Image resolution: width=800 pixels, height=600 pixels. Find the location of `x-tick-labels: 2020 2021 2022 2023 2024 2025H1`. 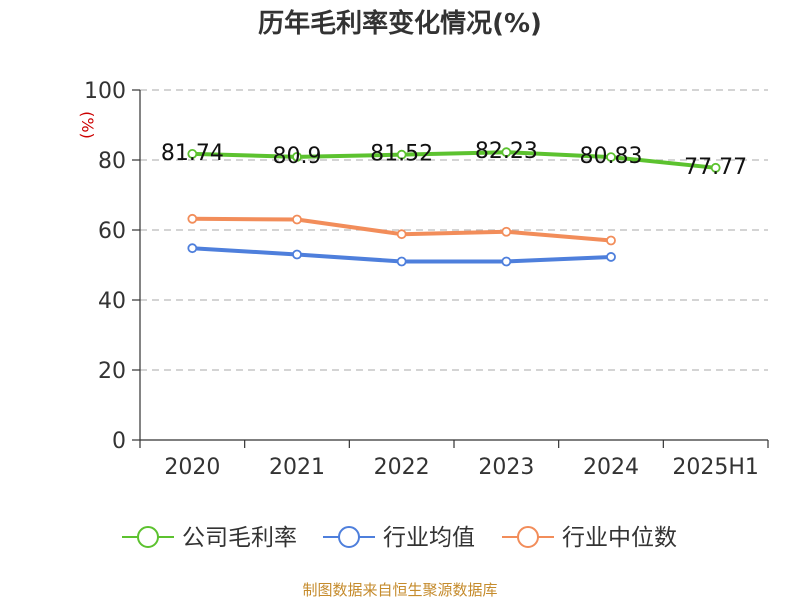

x-tick-labels: 2020 2021 2022 2023 2024 2025H1 is located at coordinates (461, 467).